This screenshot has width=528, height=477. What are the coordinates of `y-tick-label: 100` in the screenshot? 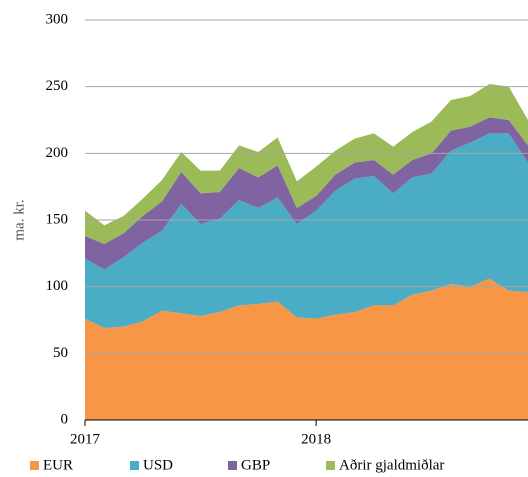 It's located at (57, 286).